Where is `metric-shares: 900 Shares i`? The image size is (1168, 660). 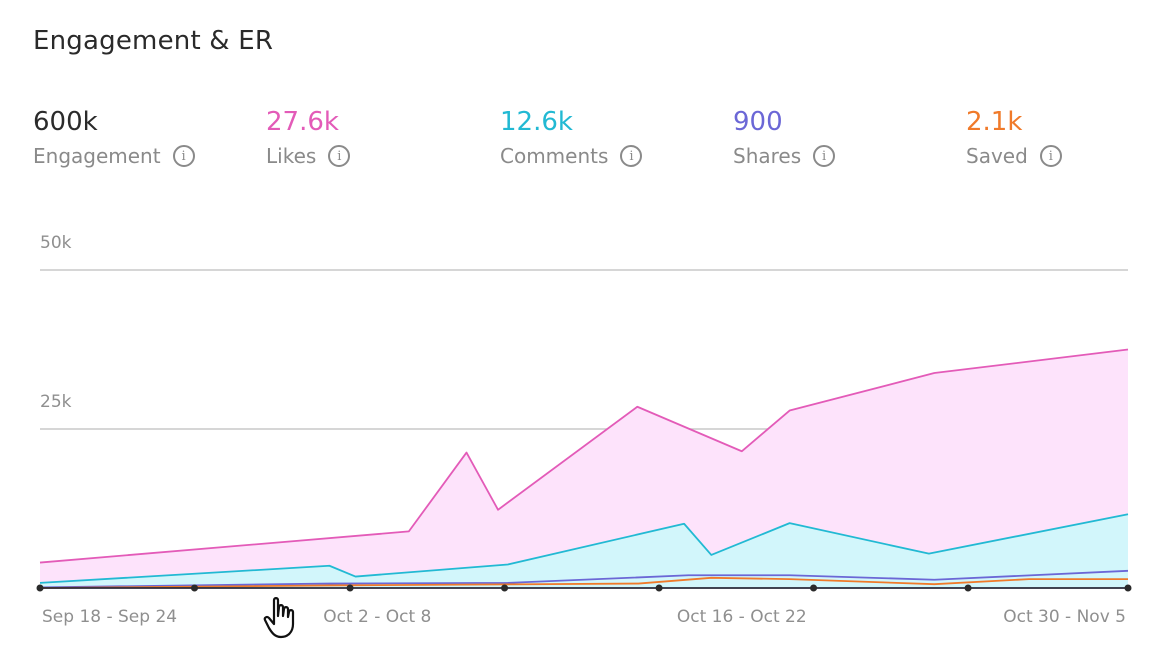
metric-shares: 900 Shares i is located at coordinates (784, 137).